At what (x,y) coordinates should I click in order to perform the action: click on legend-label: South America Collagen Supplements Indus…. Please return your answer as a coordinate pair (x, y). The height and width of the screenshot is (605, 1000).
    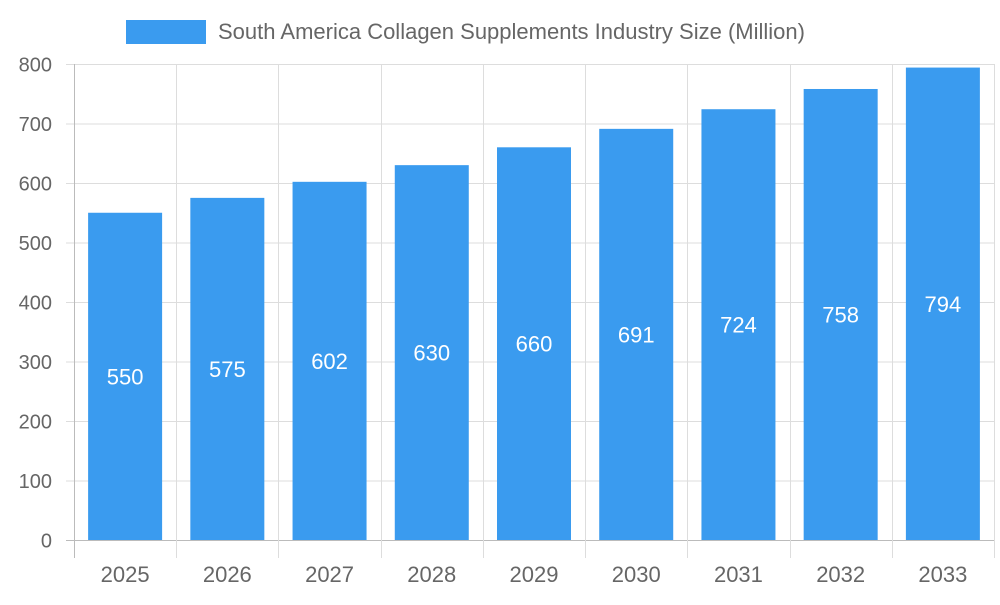
    Looking at the image, I should click on (511, 31).